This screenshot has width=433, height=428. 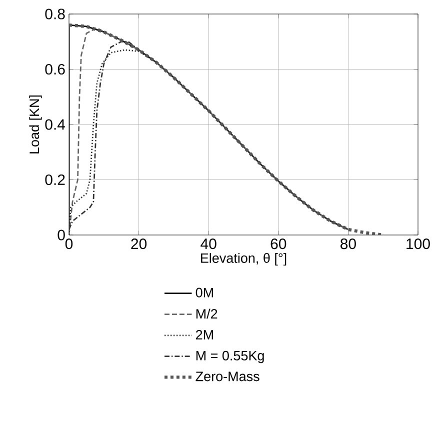 What do you see at coordinates (278, 244) in the screenshot?
I see `x-tick-label: 60` at bounding box center [278, 244].